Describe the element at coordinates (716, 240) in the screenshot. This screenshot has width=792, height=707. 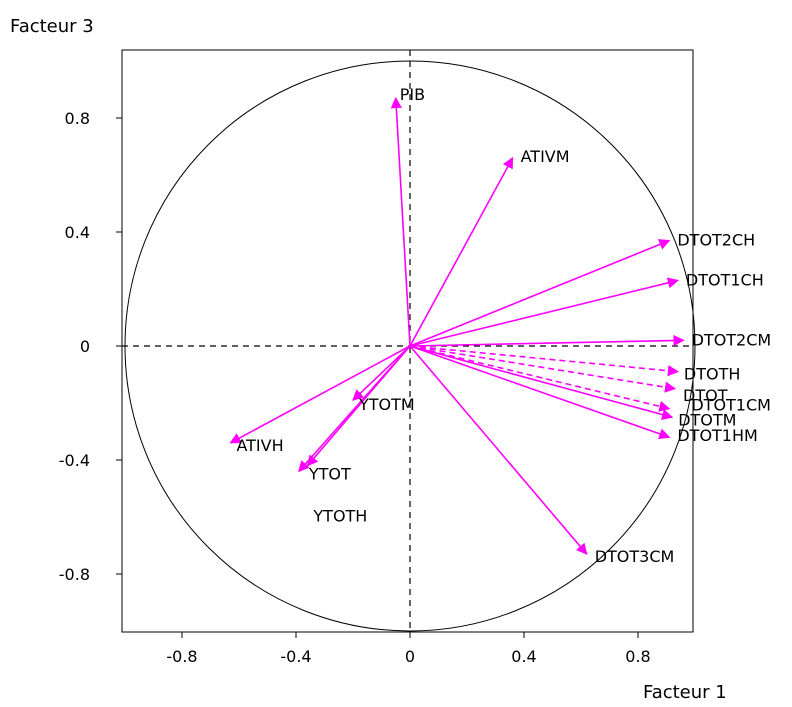
I see `label-dtot2ch: DTOT2CH` at that location.